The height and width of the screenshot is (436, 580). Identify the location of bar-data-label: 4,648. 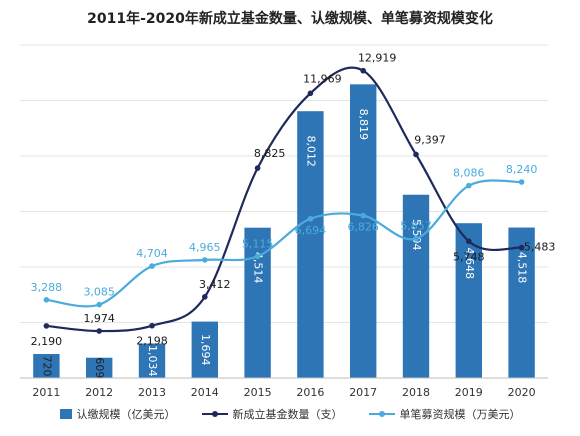
(469, 263).